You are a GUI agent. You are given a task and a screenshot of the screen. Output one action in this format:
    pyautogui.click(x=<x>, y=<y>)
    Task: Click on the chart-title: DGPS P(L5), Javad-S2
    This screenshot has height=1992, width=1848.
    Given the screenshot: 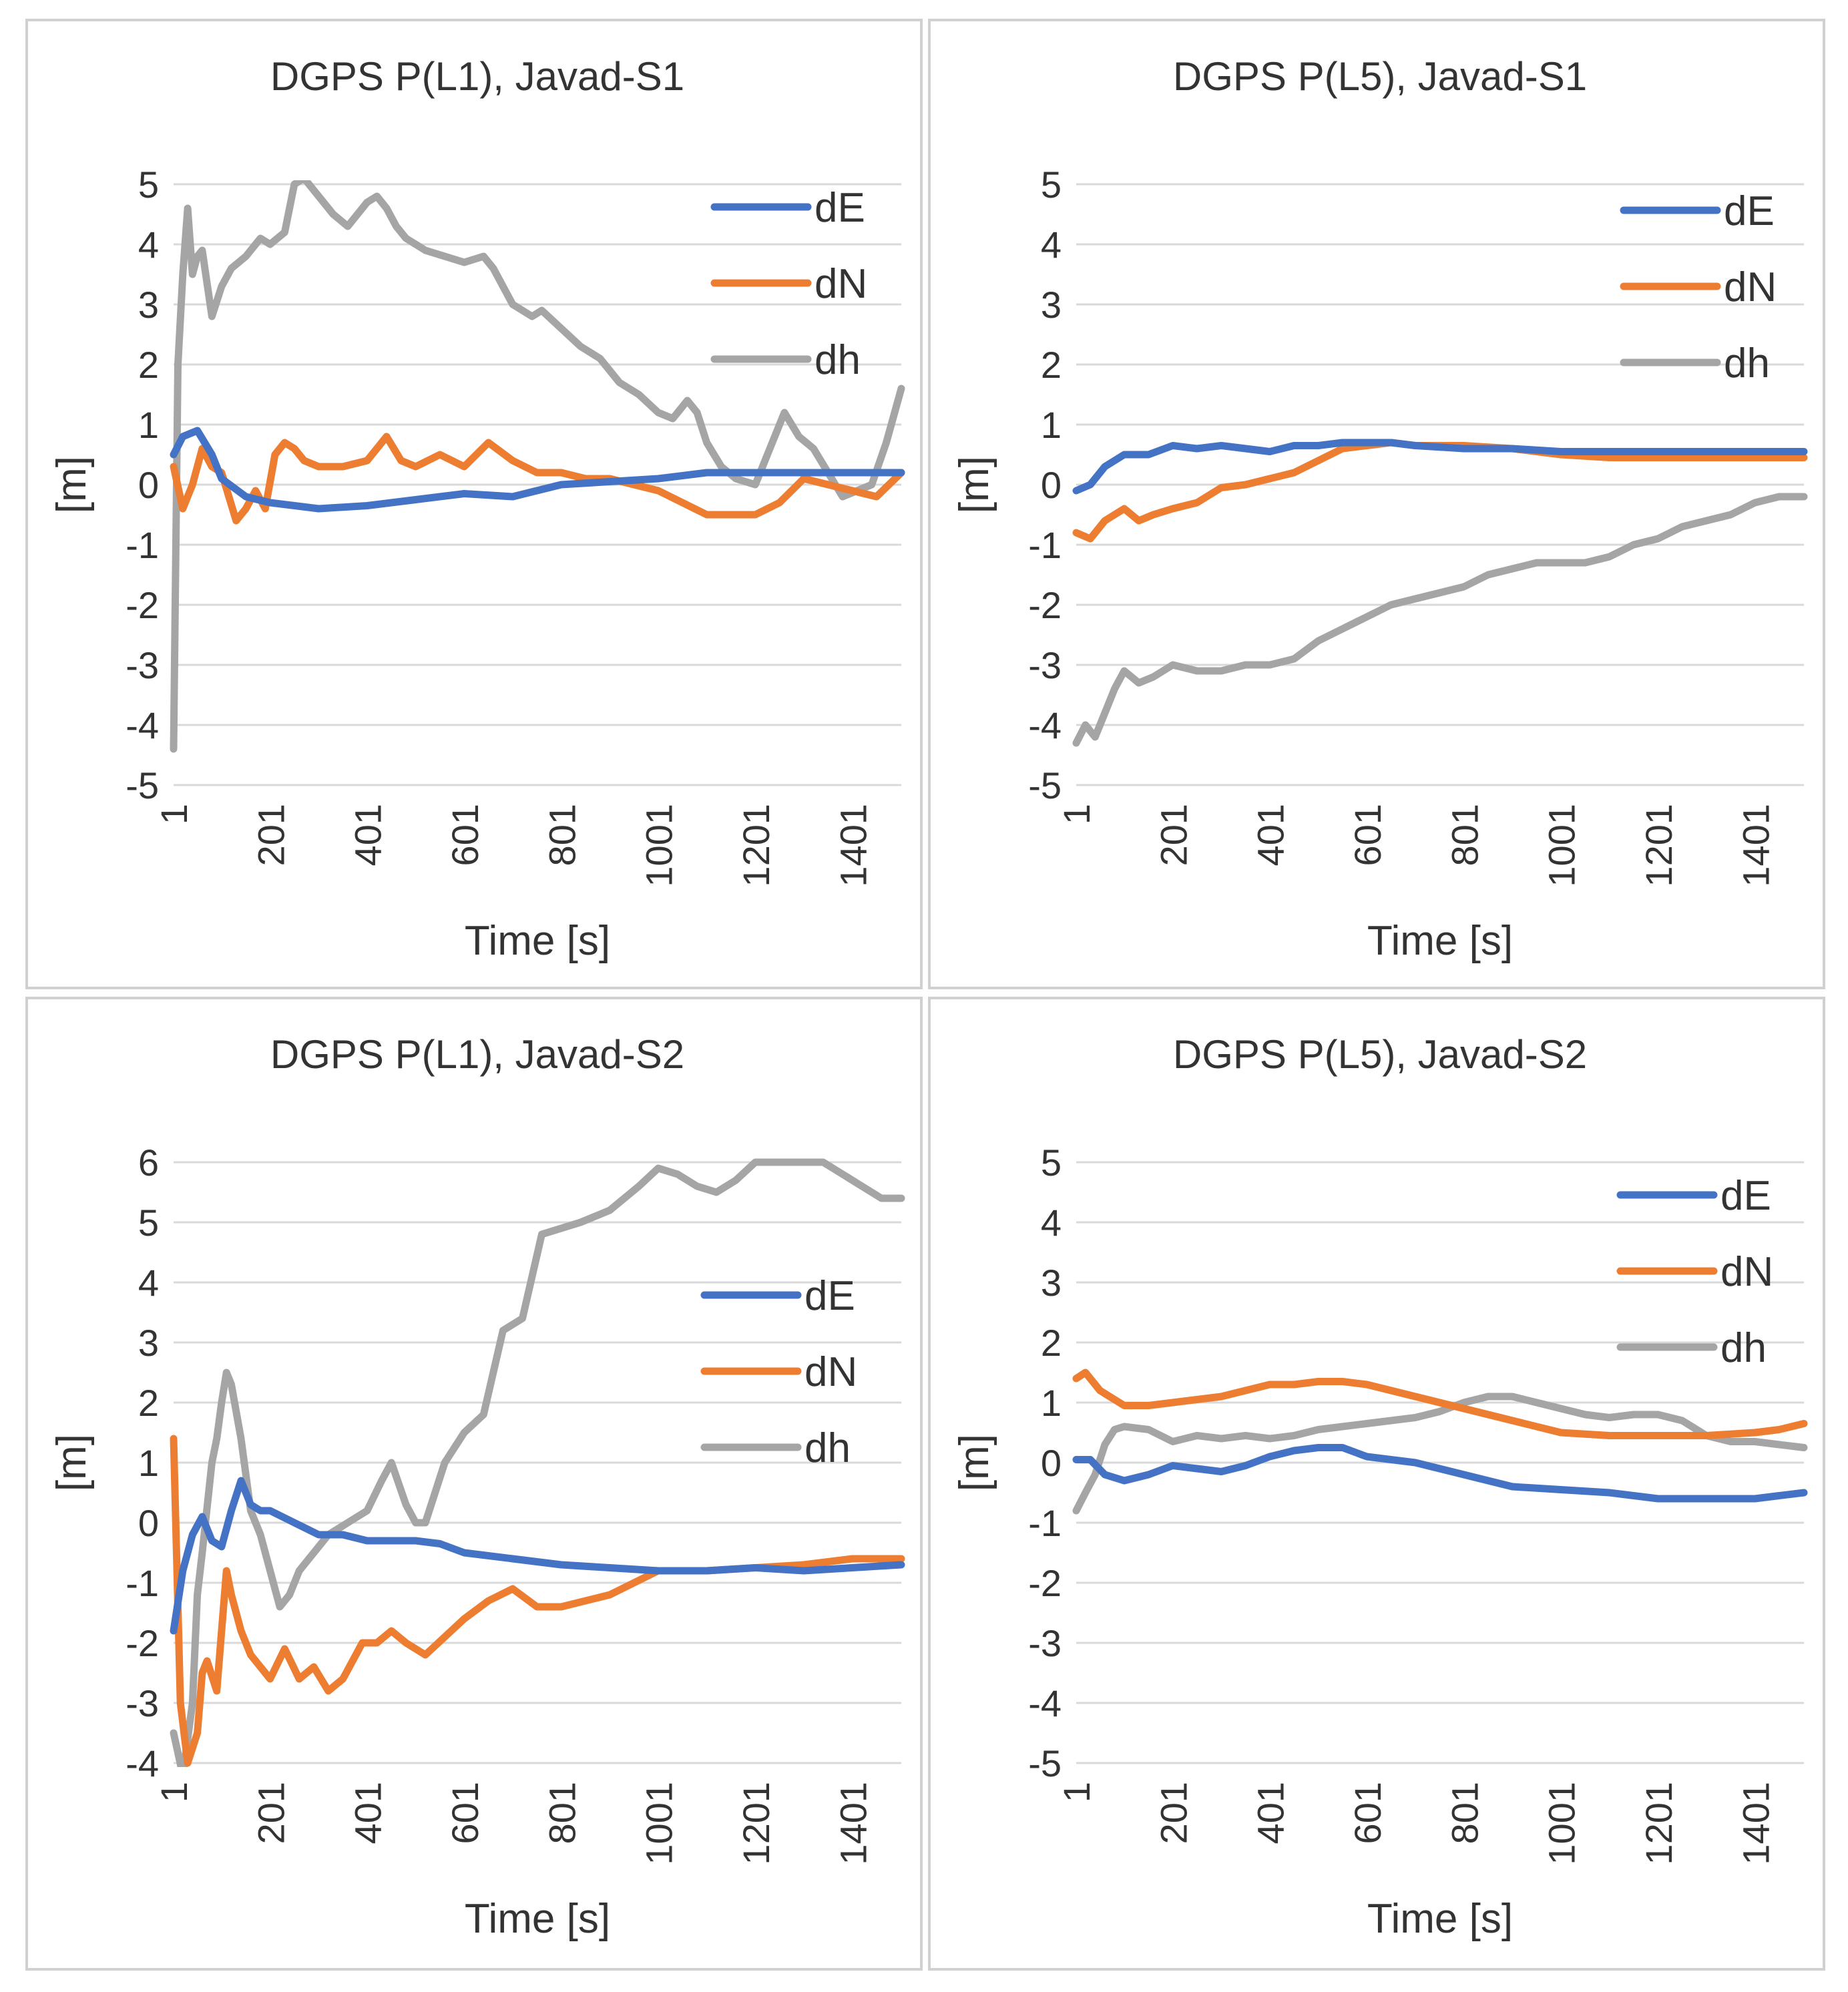 What is the action you would take?
    pyautogui.click(x=1380, y=1054)
    